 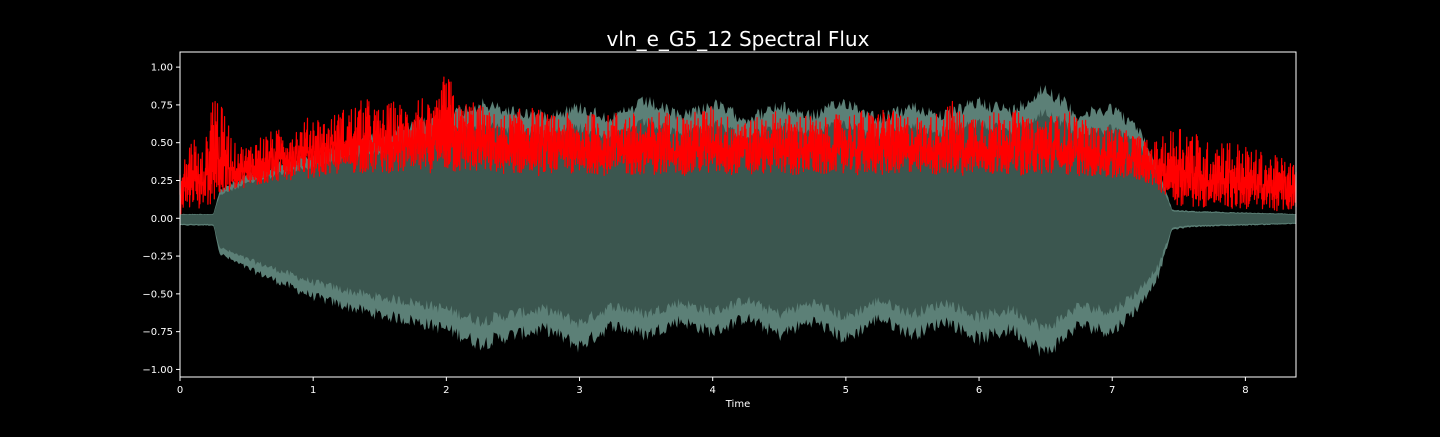 I want to click on x-tick-label: 0, so click(x=180, y=390).